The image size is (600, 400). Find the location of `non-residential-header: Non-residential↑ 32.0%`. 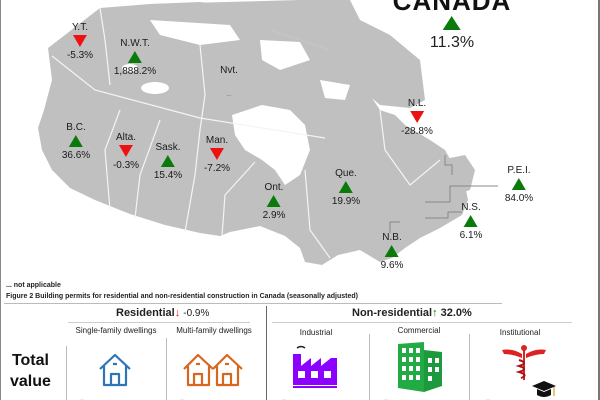

non-residential-header: Non-residential↑ 32.0% is located at coordinates (412, 313).